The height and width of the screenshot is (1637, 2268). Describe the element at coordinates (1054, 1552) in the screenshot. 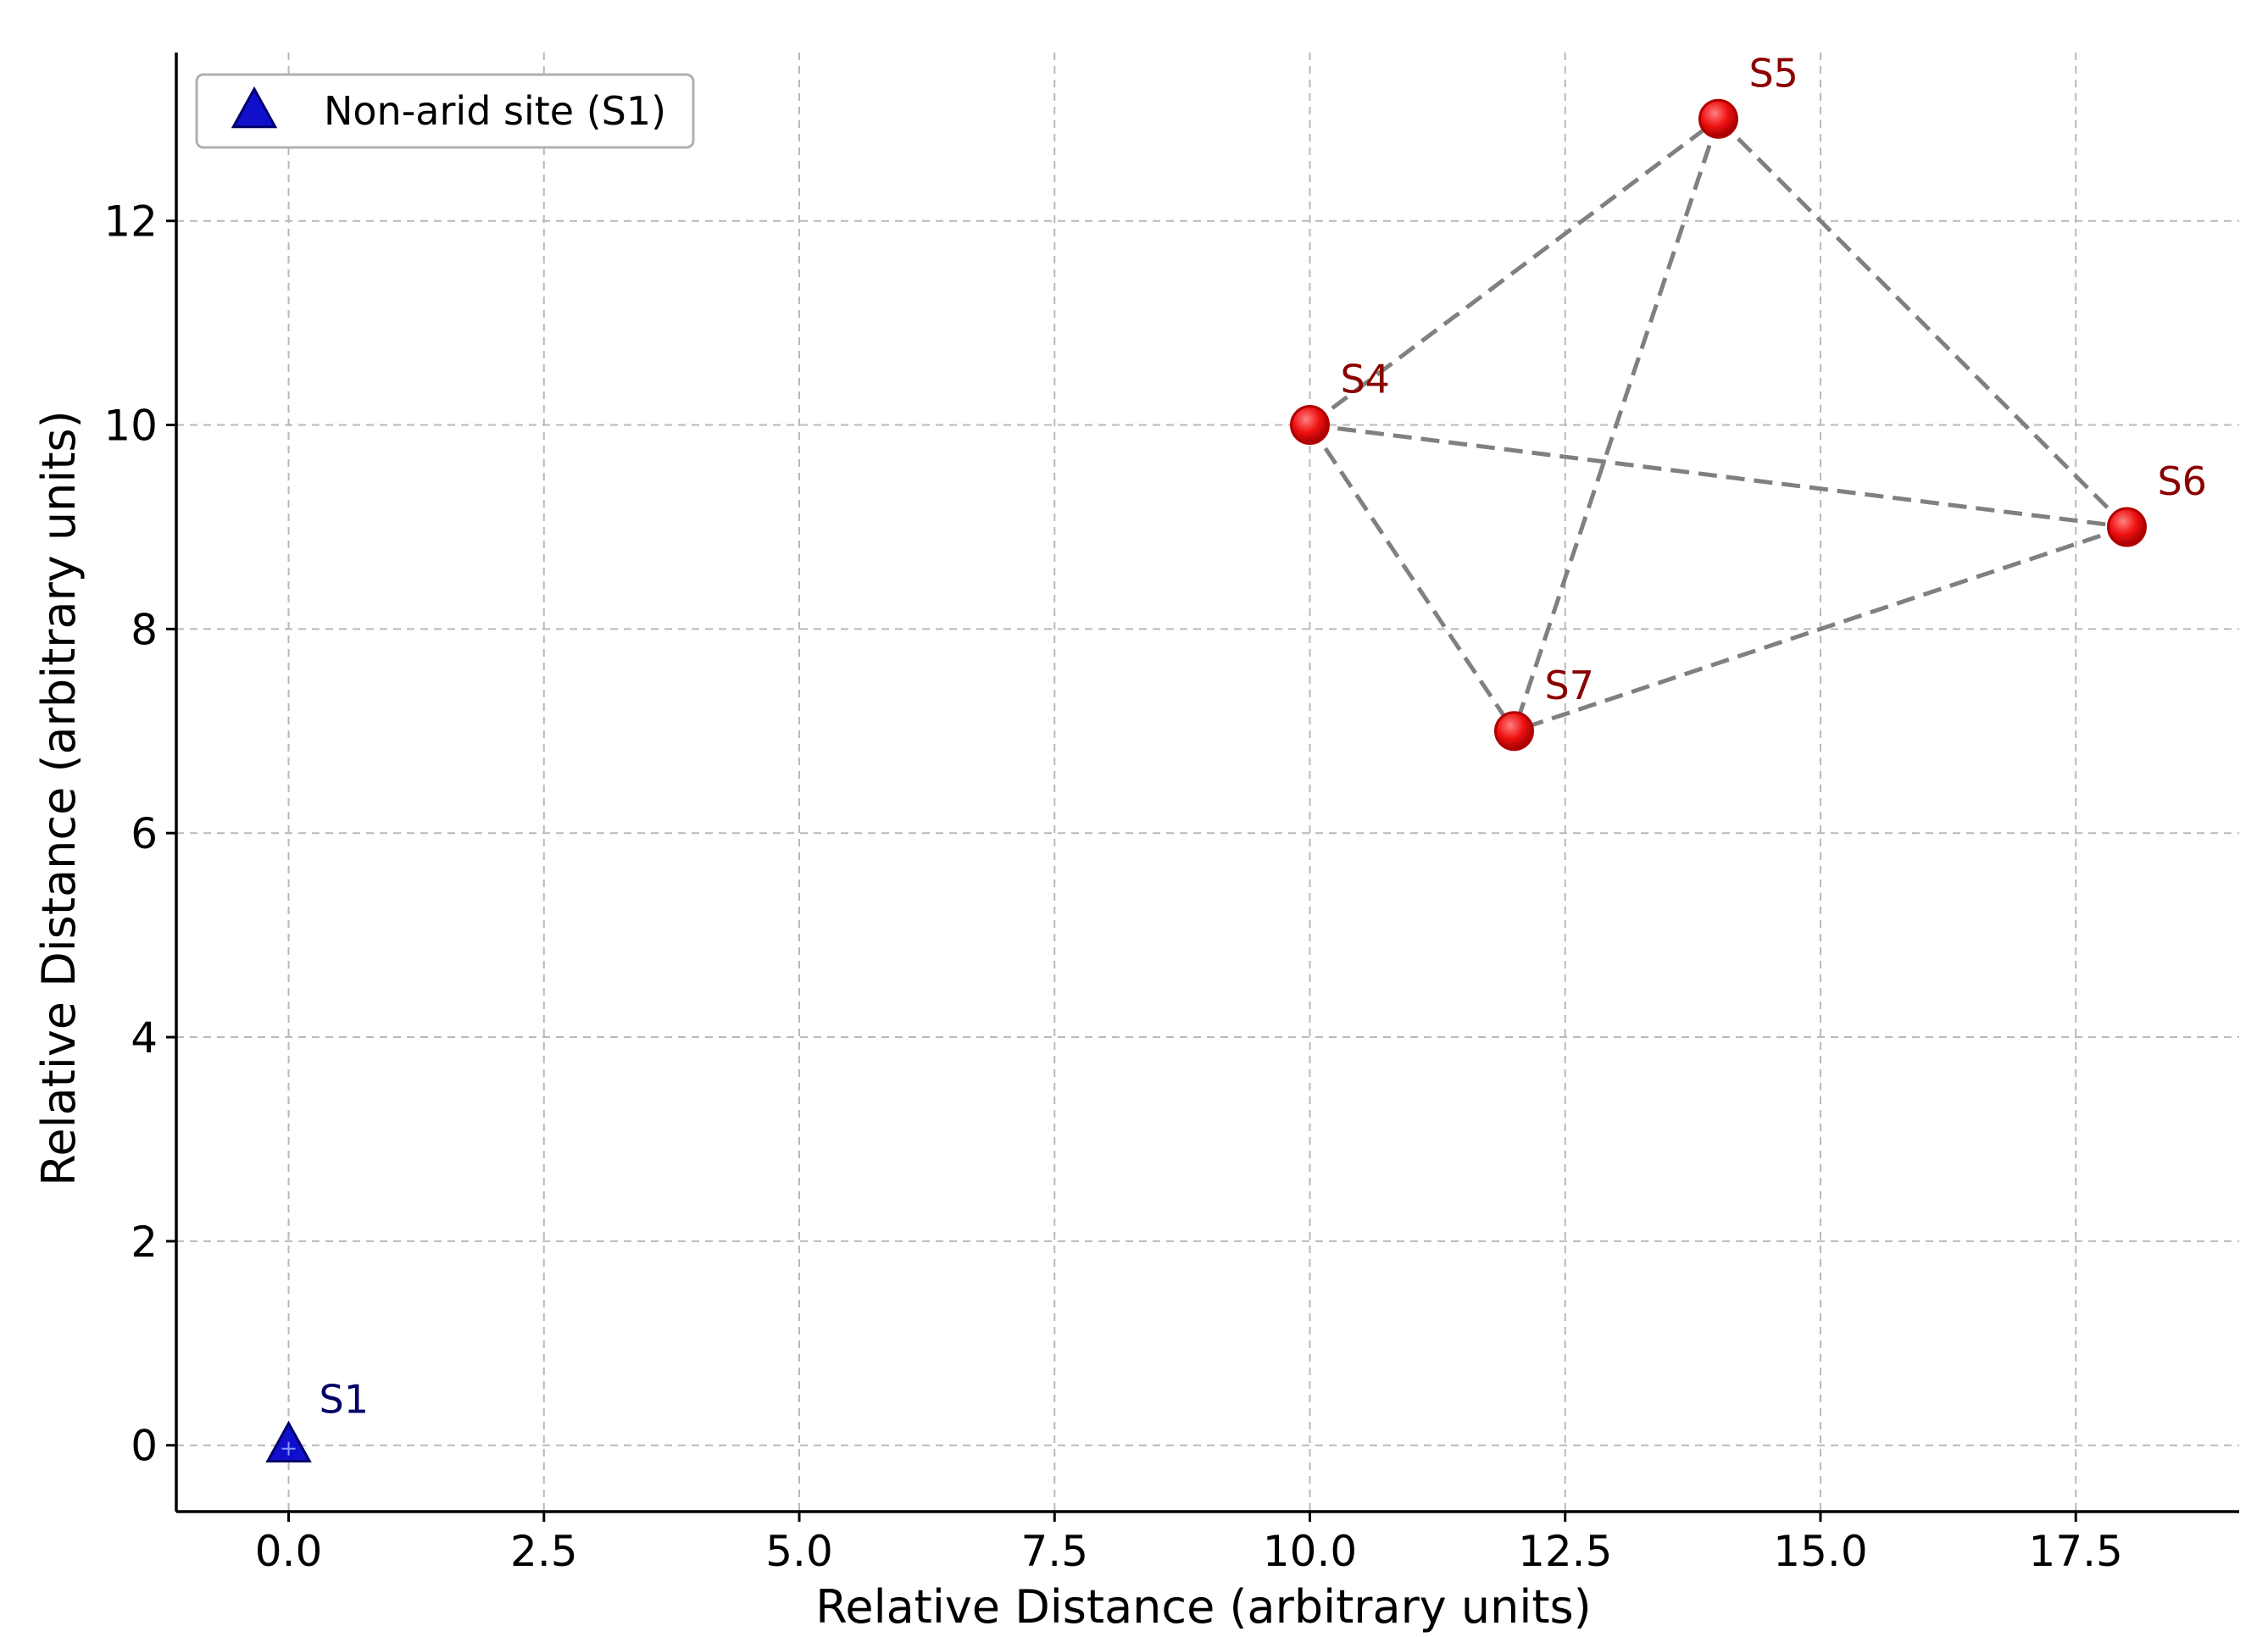

I see `x-tick-label: 7.5` at that location.